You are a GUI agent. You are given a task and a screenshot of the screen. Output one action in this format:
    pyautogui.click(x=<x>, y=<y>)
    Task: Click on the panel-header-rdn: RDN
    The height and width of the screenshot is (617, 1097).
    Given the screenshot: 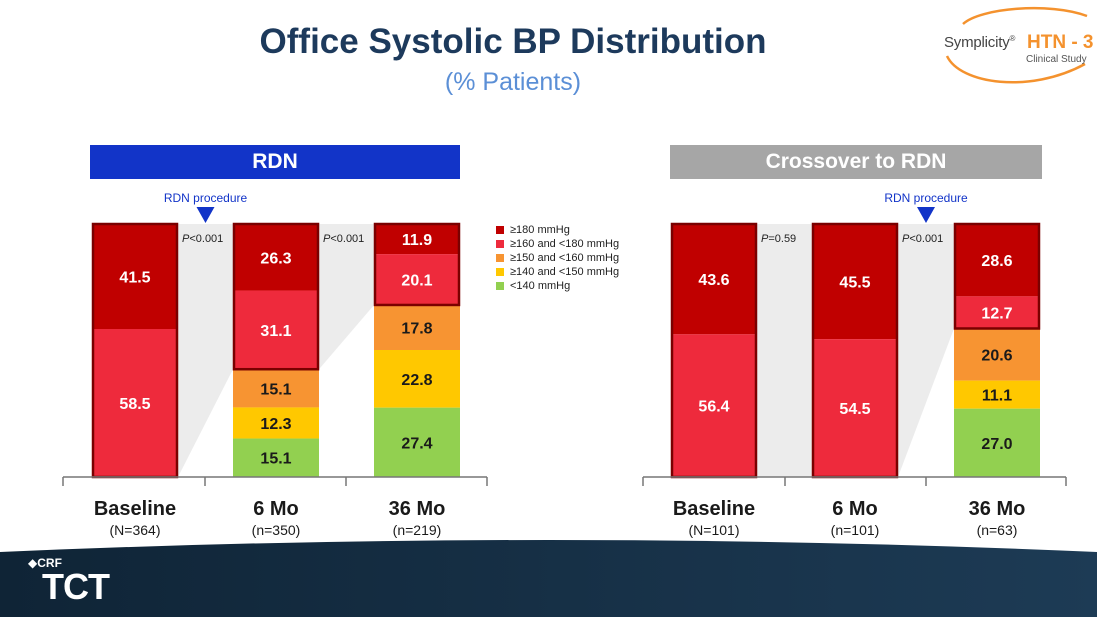 What is the action you would take?
    pyautogui.click(x=275, y=162)
    